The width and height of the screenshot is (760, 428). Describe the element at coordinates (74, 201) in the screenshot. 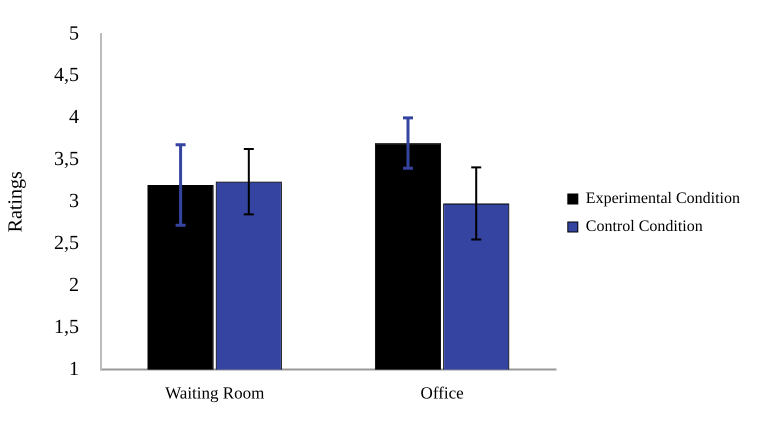

I see `y-tick-label: 3` at that location.